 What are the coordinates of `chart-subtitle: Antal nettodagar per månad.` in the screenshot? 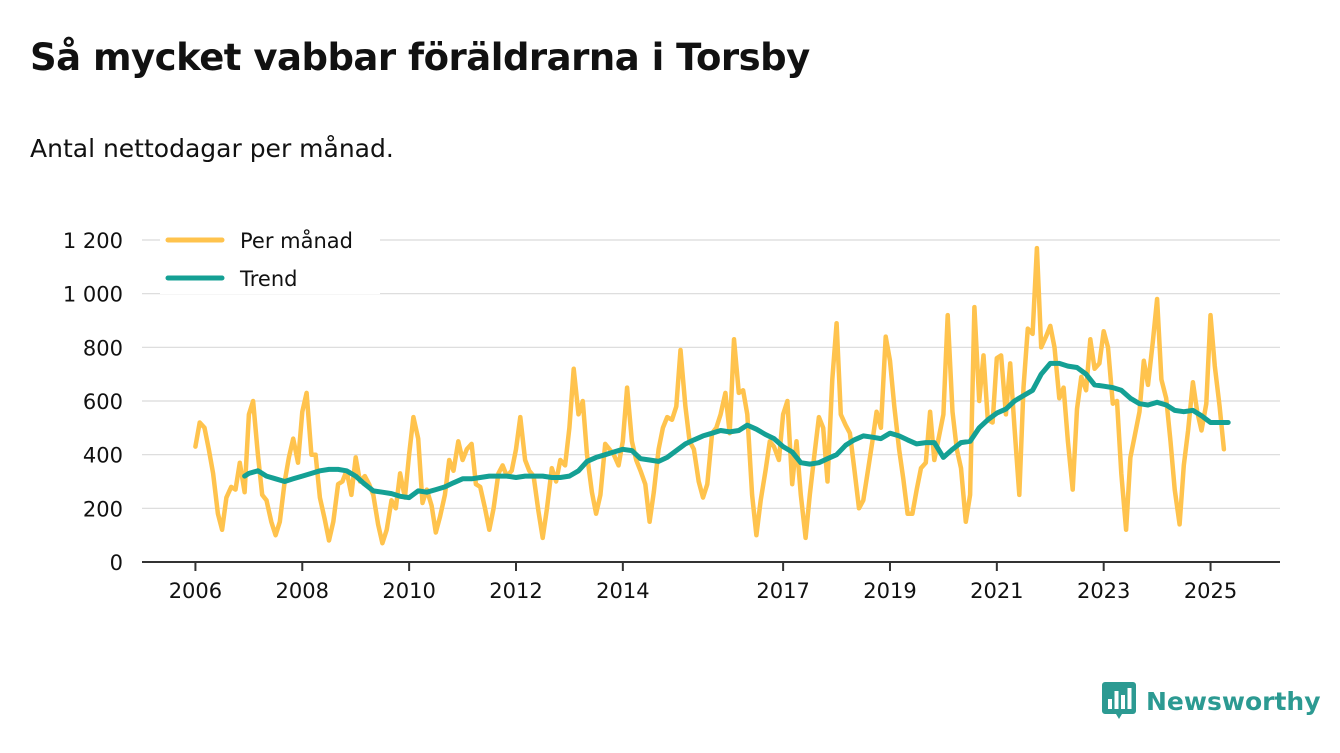 It's located at (212, 148).